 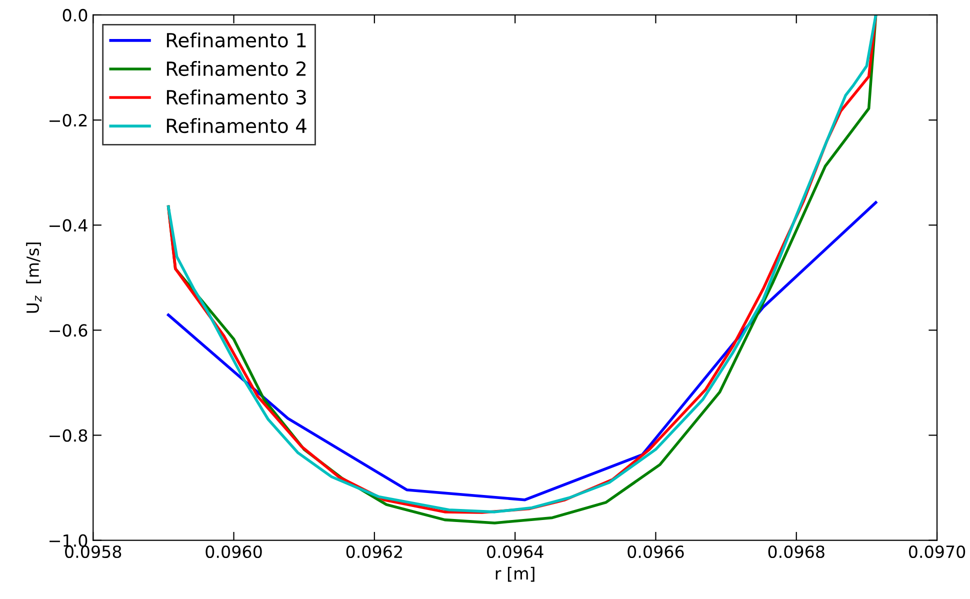 What do you see at coordinates (236, 126) in the screenshot?
I see `legend-label: Refinamento 4` at bounding box center [236, 126].